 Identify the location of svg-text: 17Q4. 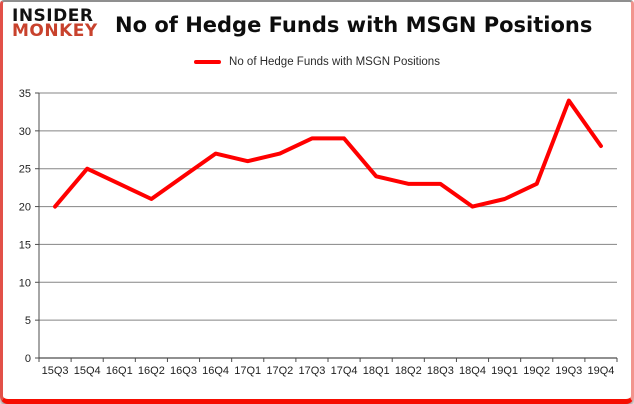
(344, 371).